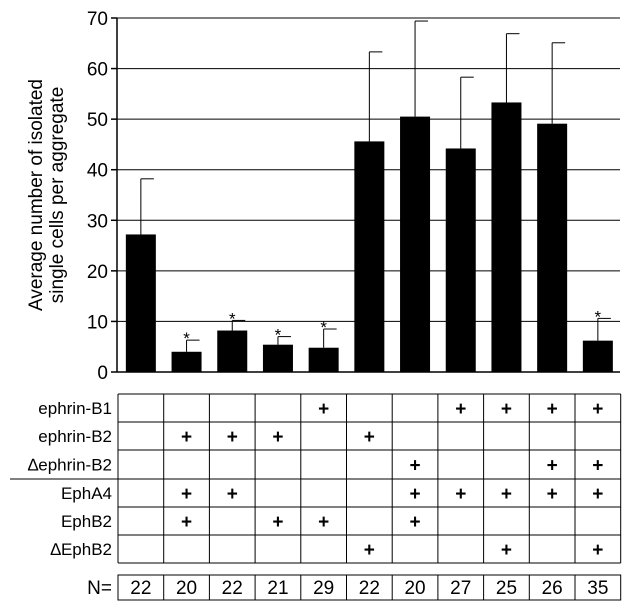  What do you see at coordinates (75, 408) in the screenshot?
I see `condition-row-label: ephrin-B1` at bounding box center [75, 408].